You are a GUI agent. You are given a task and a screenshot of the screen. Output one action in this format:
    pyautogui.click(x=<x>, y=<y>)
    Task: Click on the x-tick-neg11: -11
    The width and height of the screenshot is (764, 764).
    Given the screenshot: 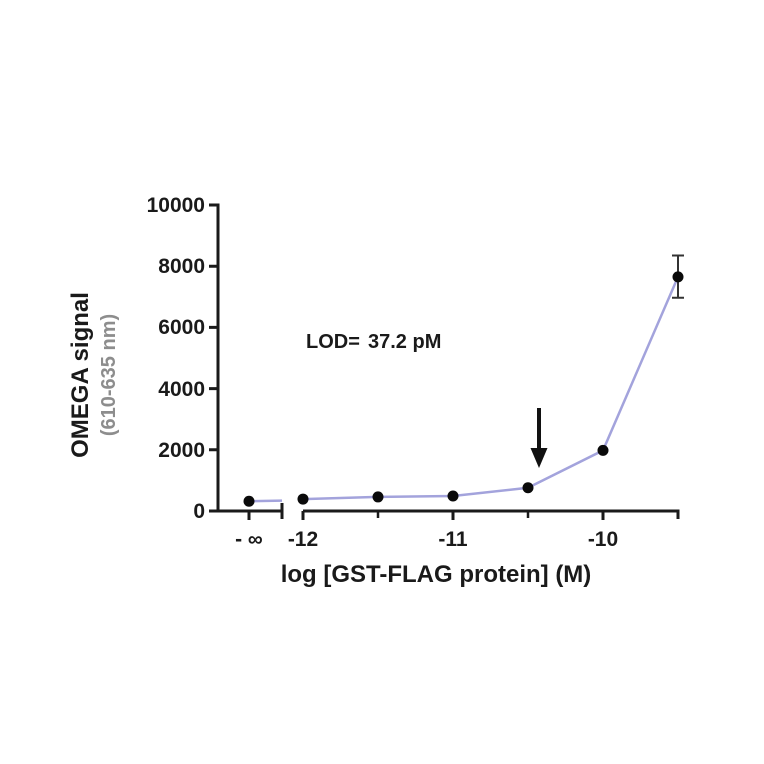 What is the action you would take?
    pyautogui.click(x=453, y=539)
    